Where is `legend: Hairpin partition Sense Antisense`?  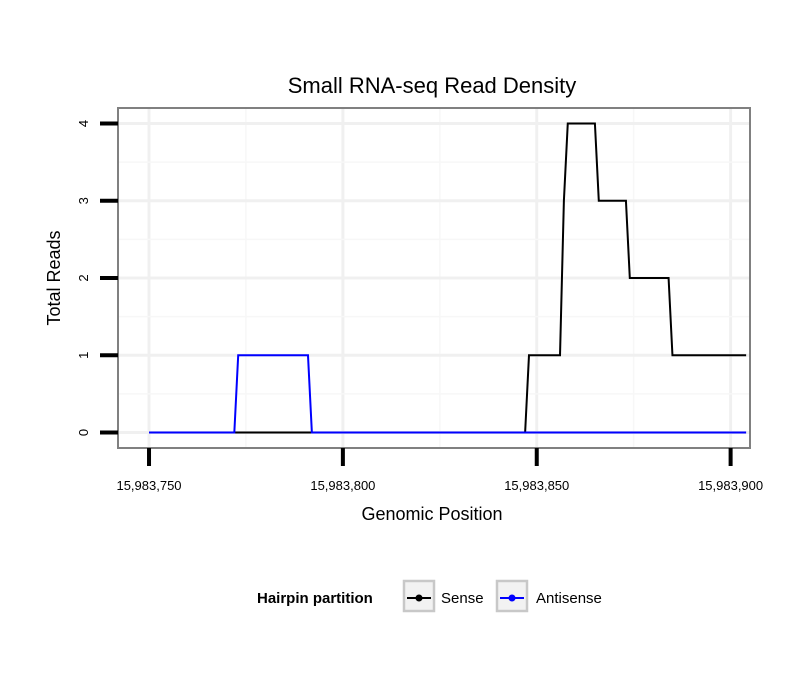 legend: Hairpin partition Sense Antisense is located at coordinates (429, 596).